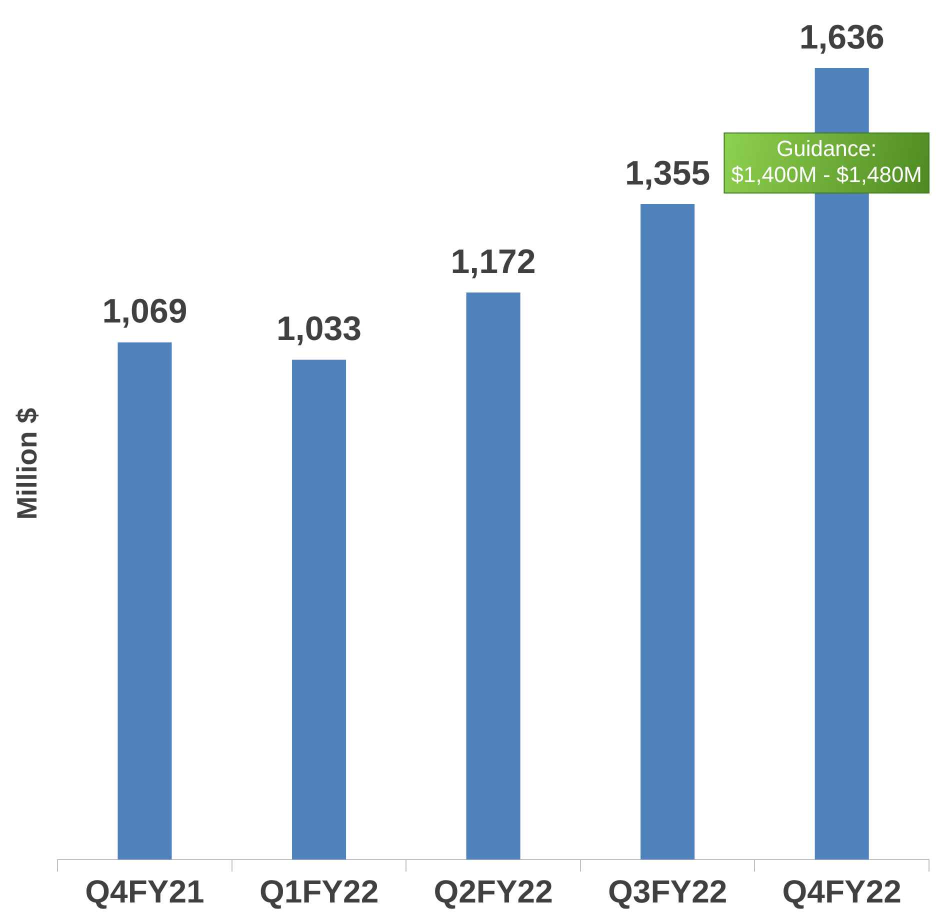 The image size is (941, 924). Describe the element at coordinates (842, 892) in the screenshot. I see `x-tick-label: Q4FY22` at that location.